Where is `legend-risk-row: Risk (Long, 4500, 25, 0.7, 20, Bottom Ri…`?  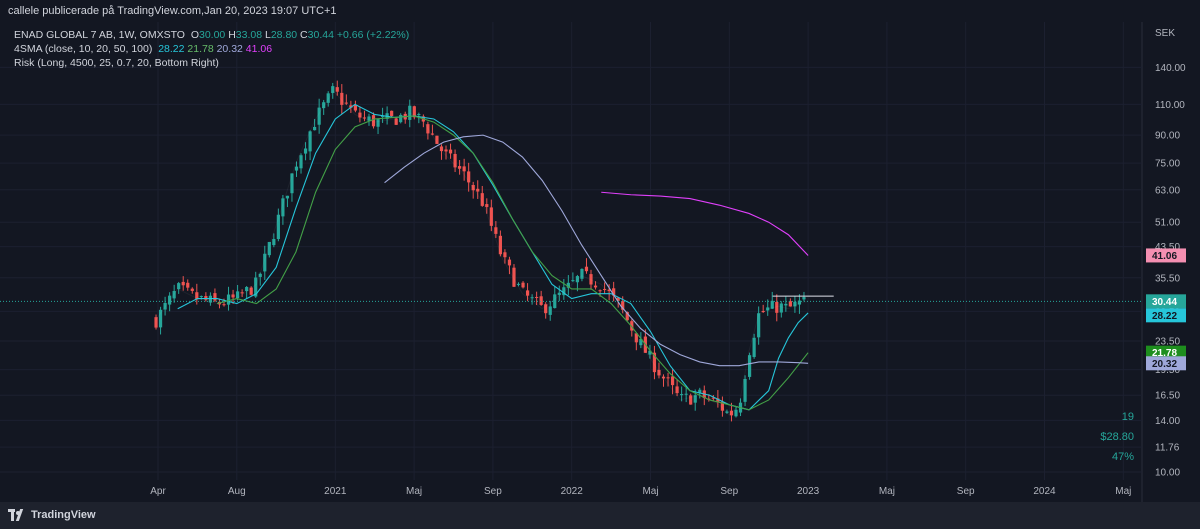 legend-risk-row: Risk (Long, 4500, 25, 0.7, 20, Bottom Ri… is located at coordinates (211, 63).